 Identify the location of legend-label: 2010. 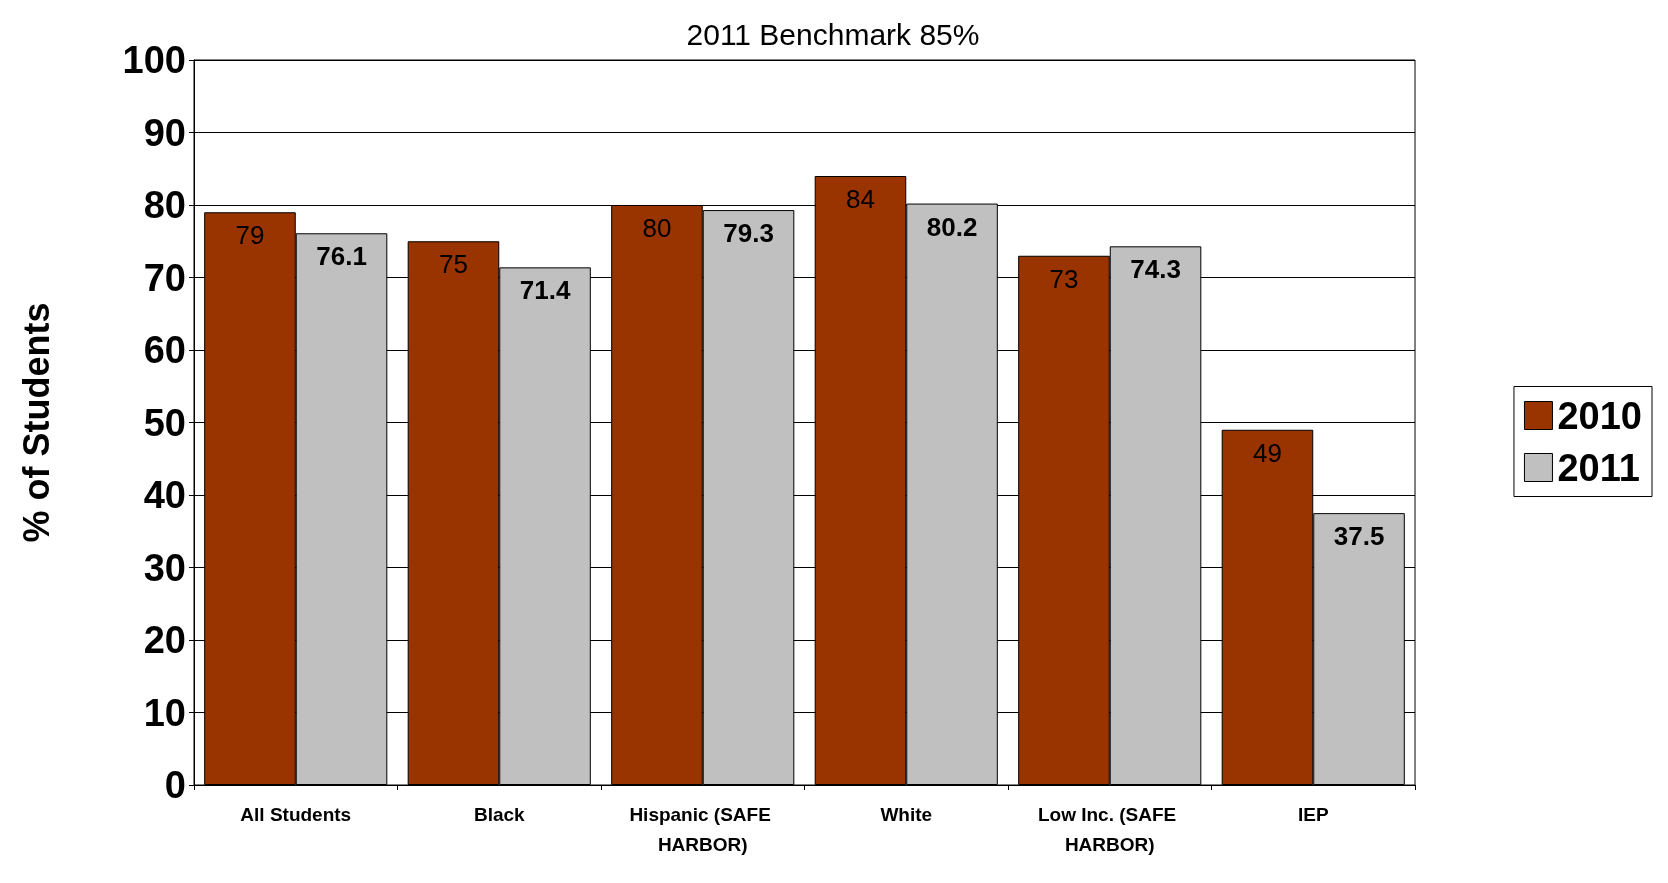
(1600, 415).